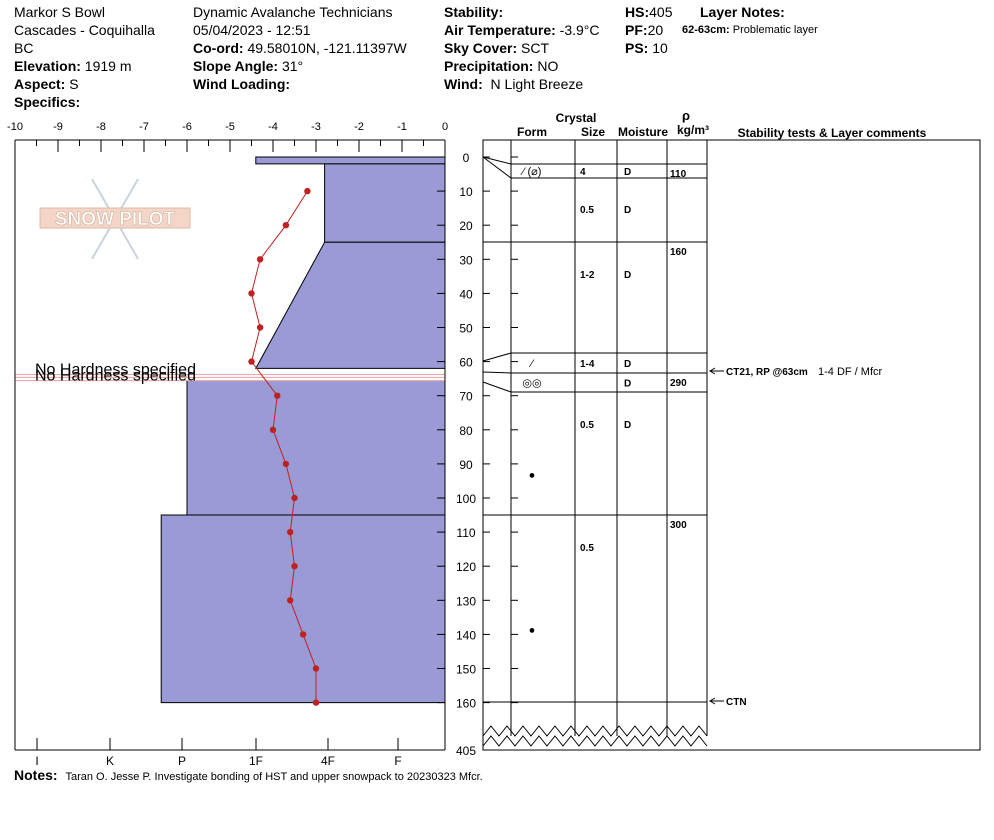 The height and width of the screenshot is (840, 994). What do you see at coordinates (587, 275) in the screenshot?
I see `layer-size: 1-2` at bounding box center [587, 275].